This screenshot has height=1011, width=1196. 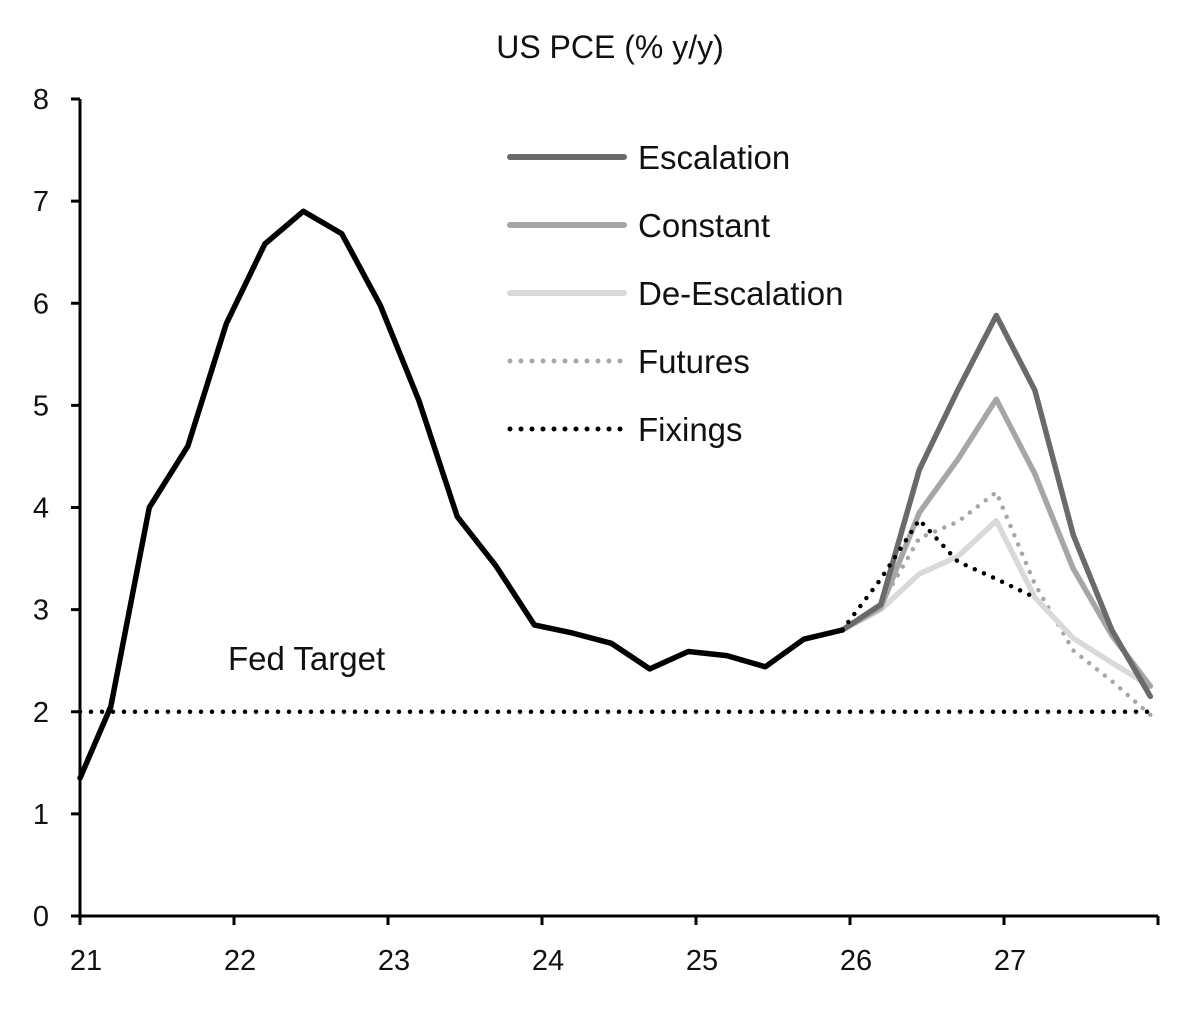 What do you see at coordinates (306, 658) in the screenshot?
I see `fed-target-label: Fed Target` at bounding box center [306, 658].